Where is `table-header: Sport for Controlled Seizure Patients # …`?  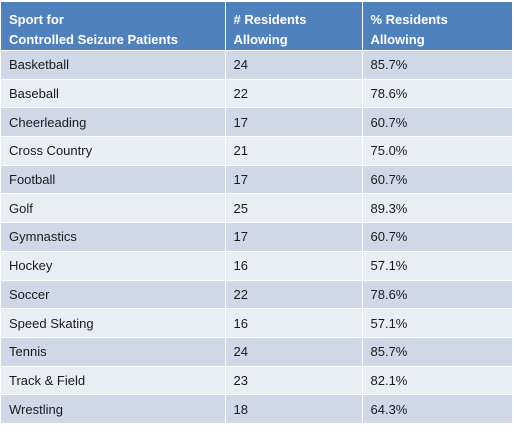 table-header: Sport for Controlled Seizure Patients # … is located at coordinates (256, 26).